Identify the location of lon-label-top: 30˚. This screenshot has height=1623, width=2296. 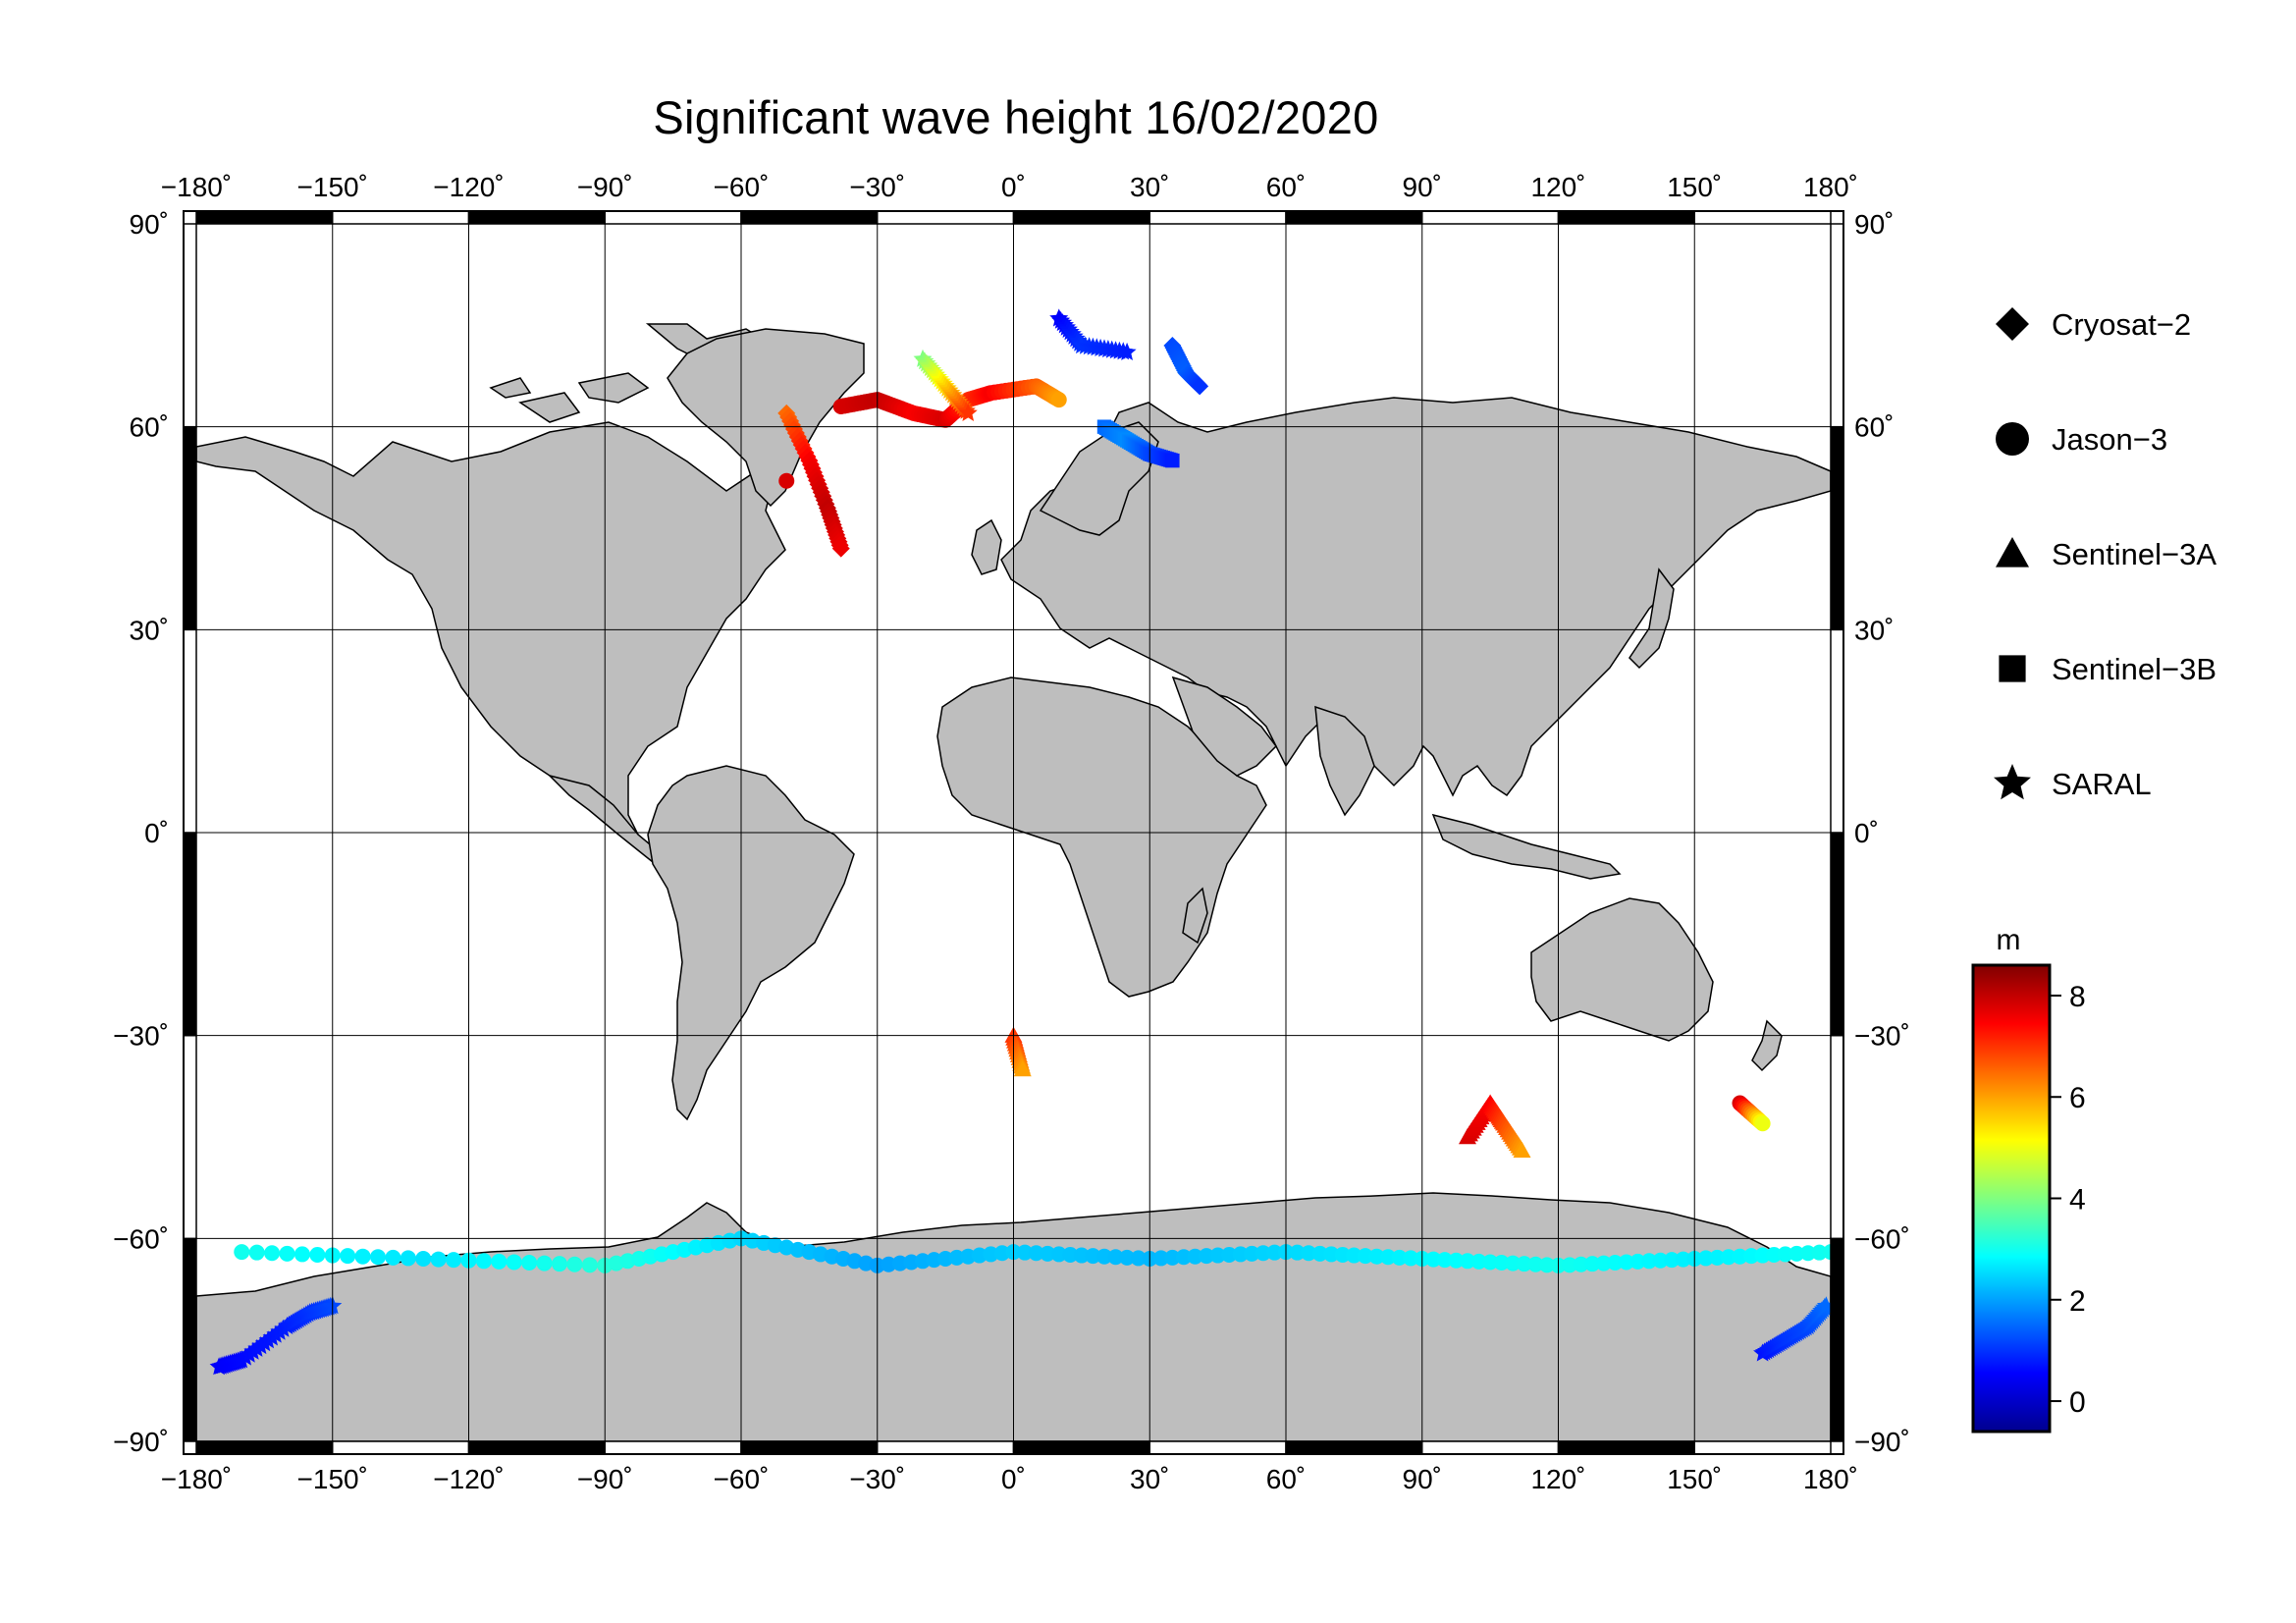
(1149, 187).